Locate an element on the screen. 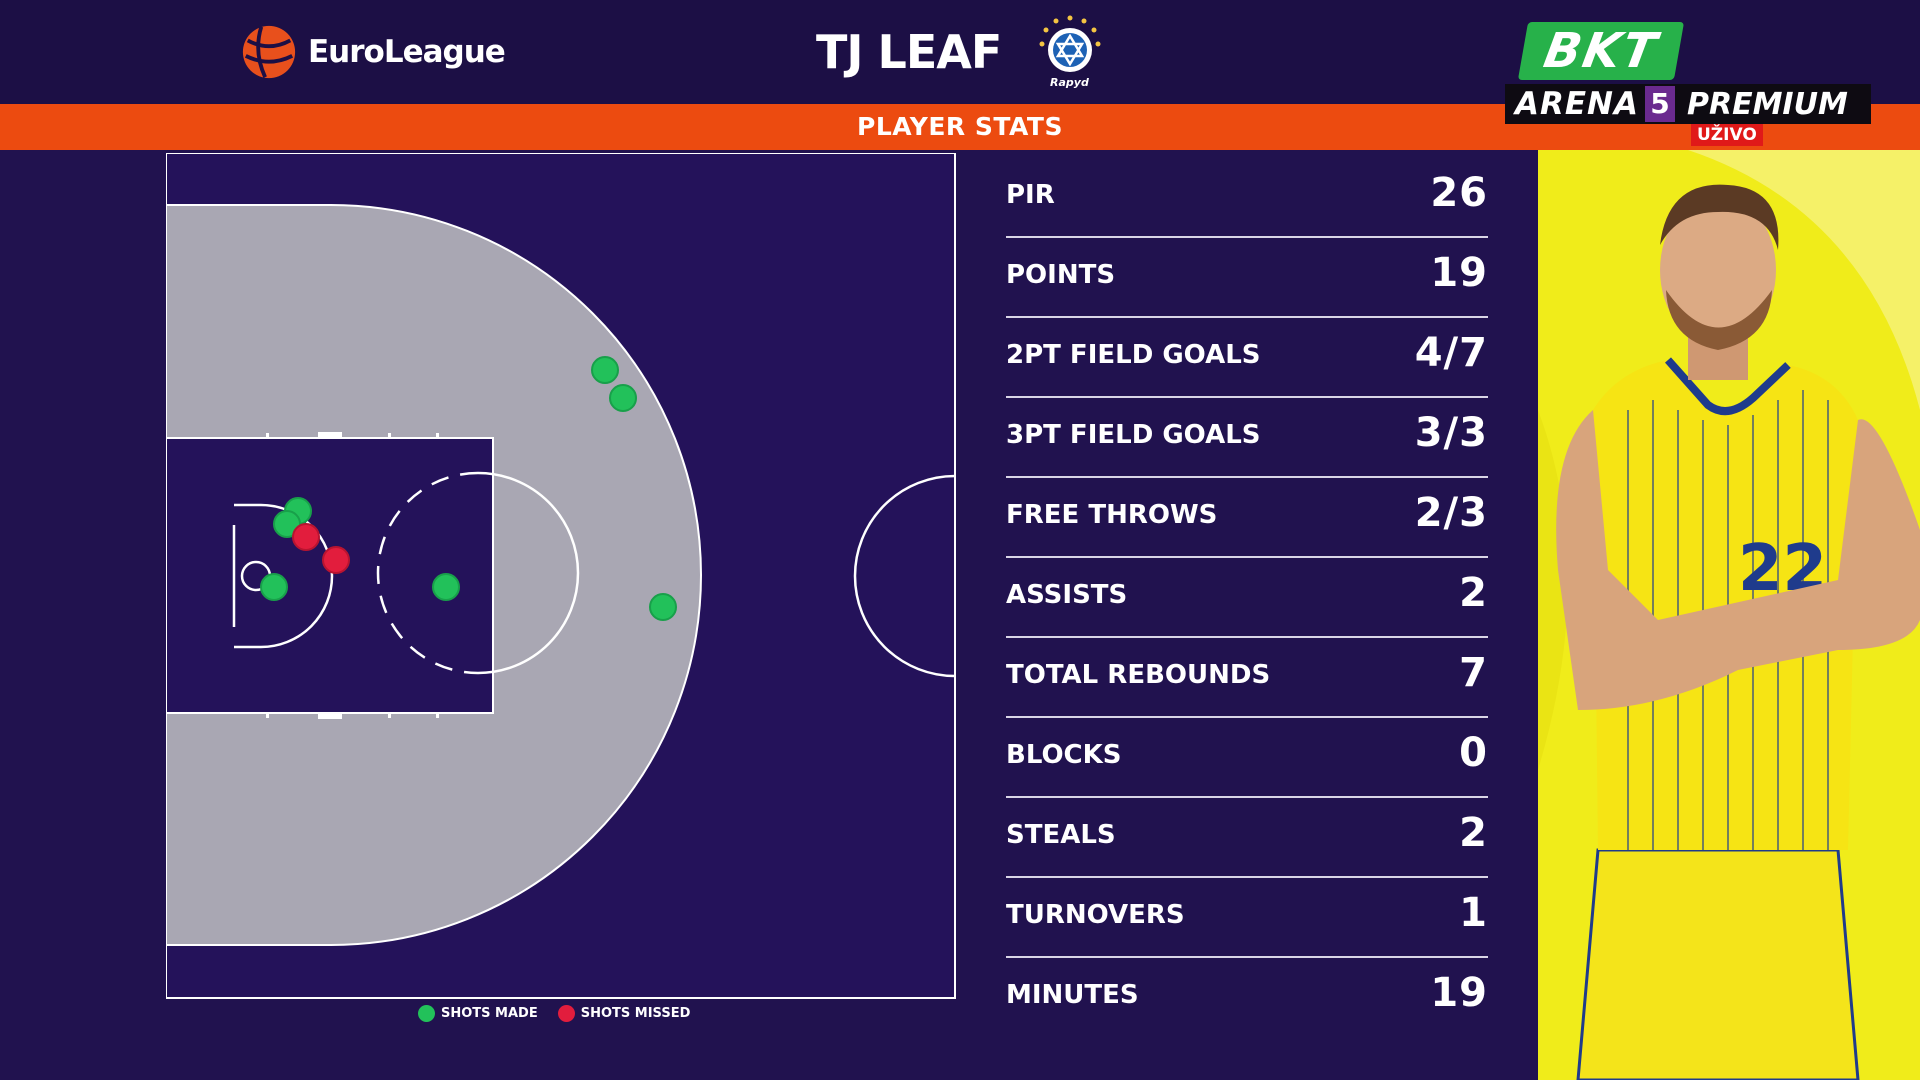 The image size is (1920, 1080). section-title: PLAYER STATS is located at coordinates (960, 126).